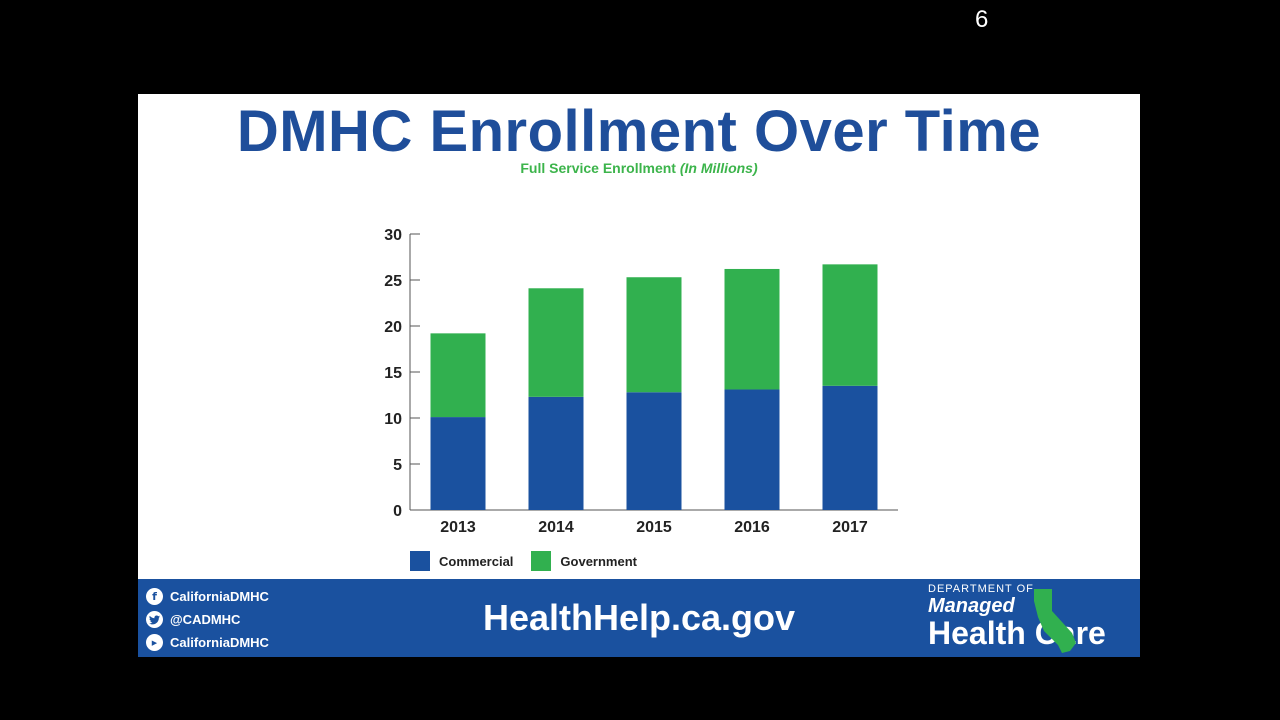  What do you see at coordinates (154, 619) in the screenshot?
I see `twitter-icon` at bounding box center [154, 619].